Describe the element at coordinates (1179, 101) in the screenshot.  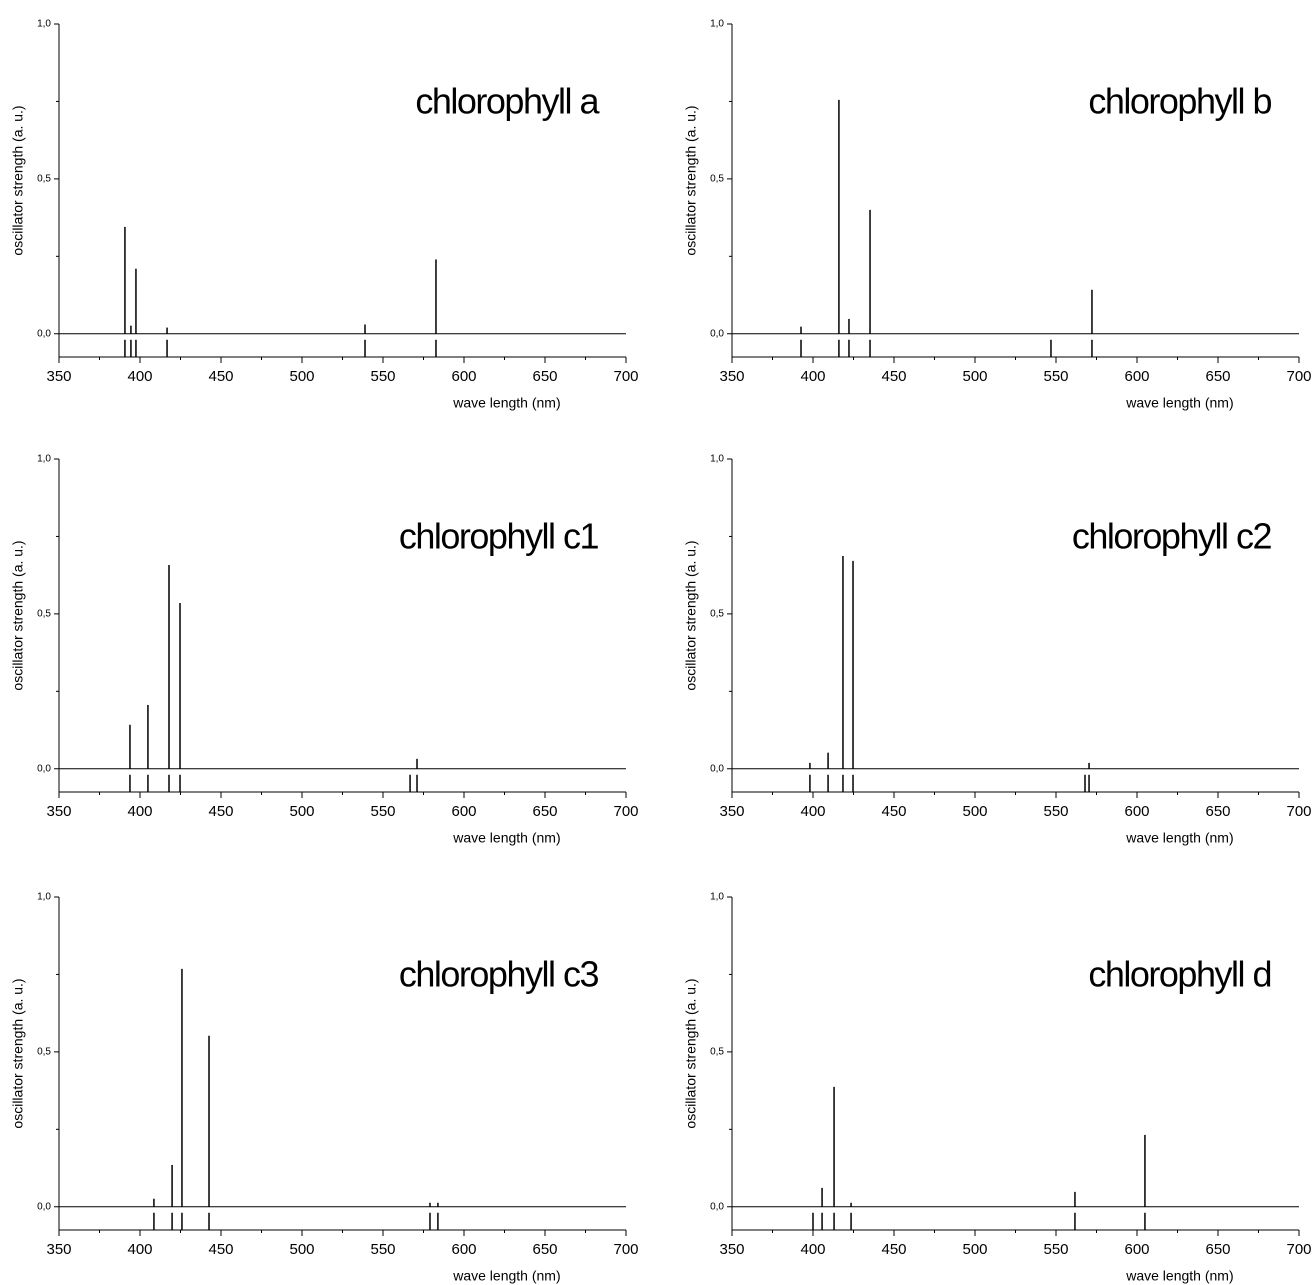
I see `chart-title: chlorophyll b` at that location.